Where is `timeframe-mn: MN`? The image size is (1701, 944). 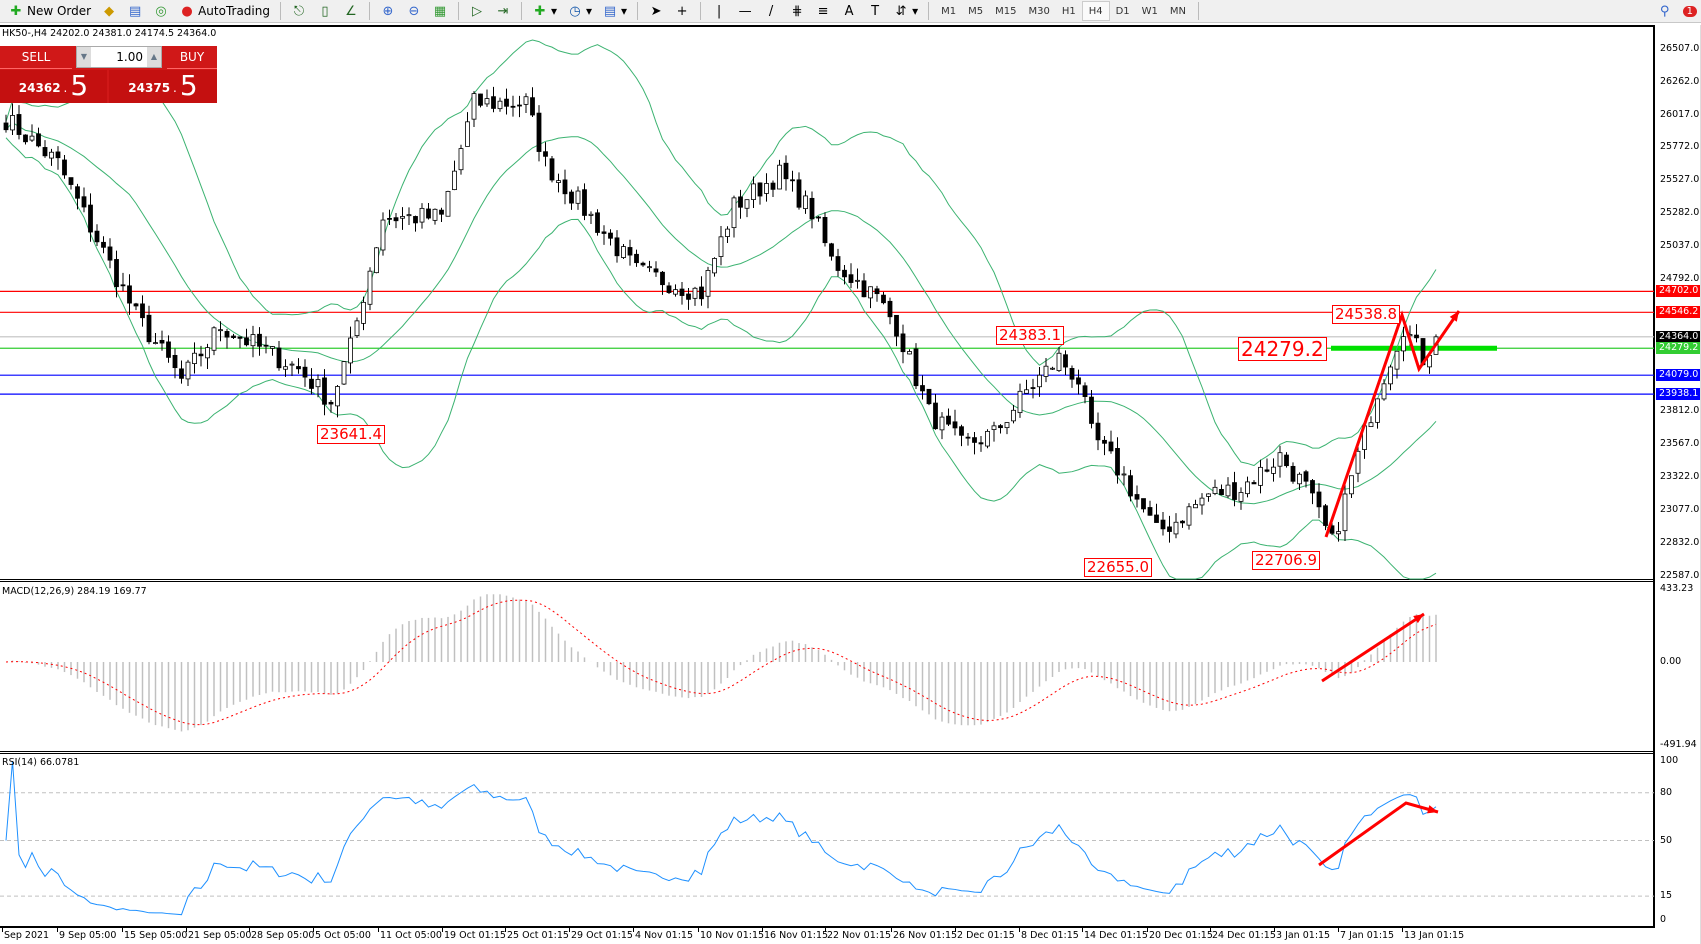 timeframe-mn: MN is located at coordinates (1178, 11).